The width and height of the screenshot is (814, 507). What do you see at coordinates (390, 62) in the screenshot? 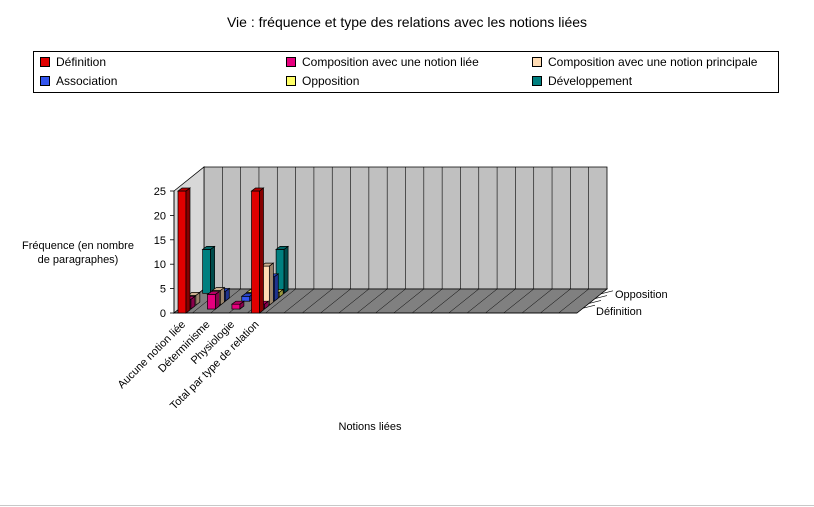
I see `legend-label: Composition avec une notion liée` at bounding box center [390, 62].